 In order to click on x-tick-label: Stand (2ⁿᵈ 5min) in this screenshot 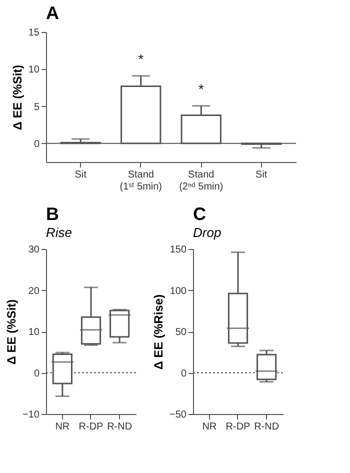, I will do `click(201, 181)`.